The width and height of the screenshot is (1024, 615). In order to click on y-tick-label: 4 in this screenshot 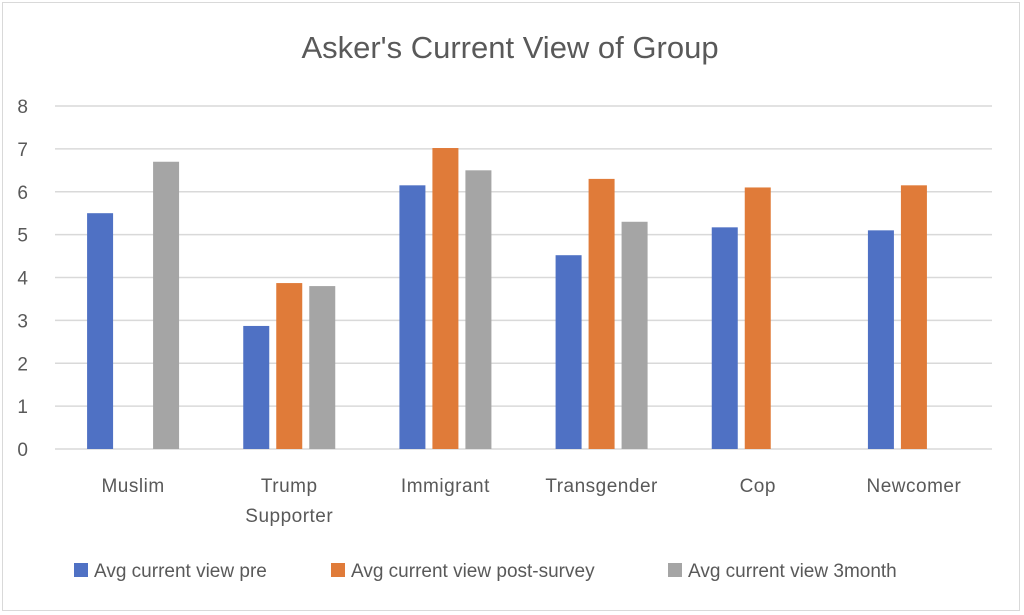, I will do `click(22, 279)`.